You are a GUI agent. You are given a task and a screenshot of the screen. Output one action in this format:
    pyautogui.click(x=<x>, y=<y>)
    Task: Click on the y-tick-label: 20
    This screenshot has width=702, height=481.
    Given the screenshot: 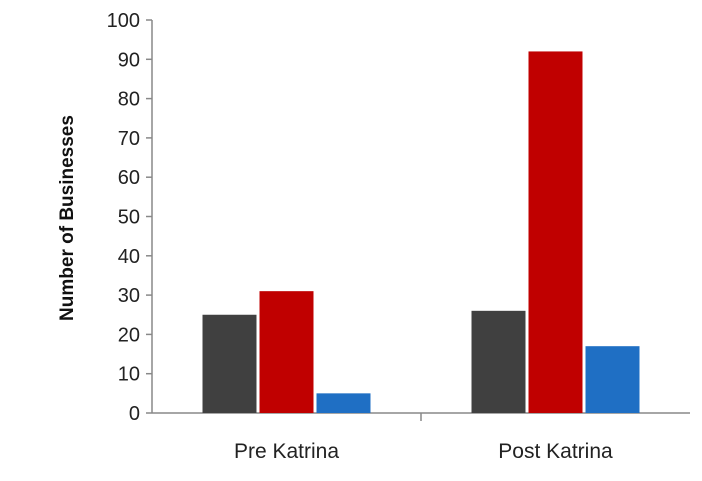 What is the action you would take?
    pyautogui.click(x=129, y=335)
    